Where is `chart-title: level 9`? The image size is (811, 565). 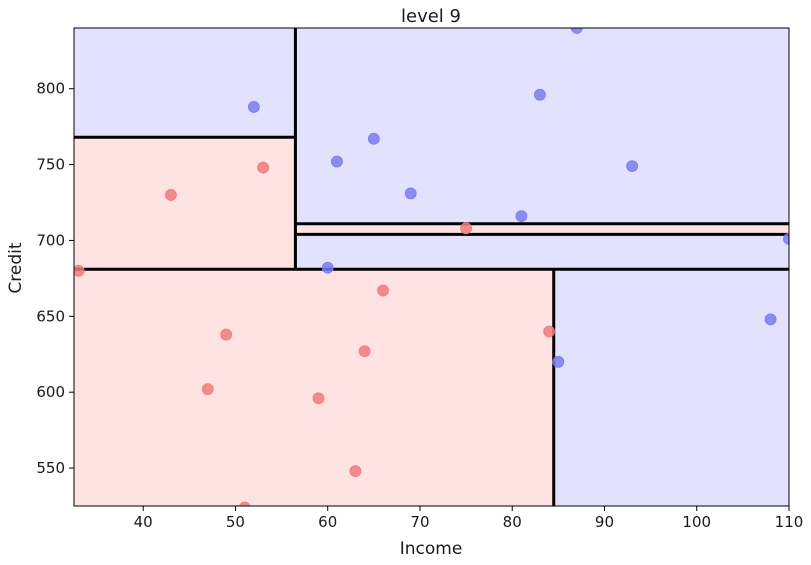
chart-title: level 9 is located at coordinates (431, 16).